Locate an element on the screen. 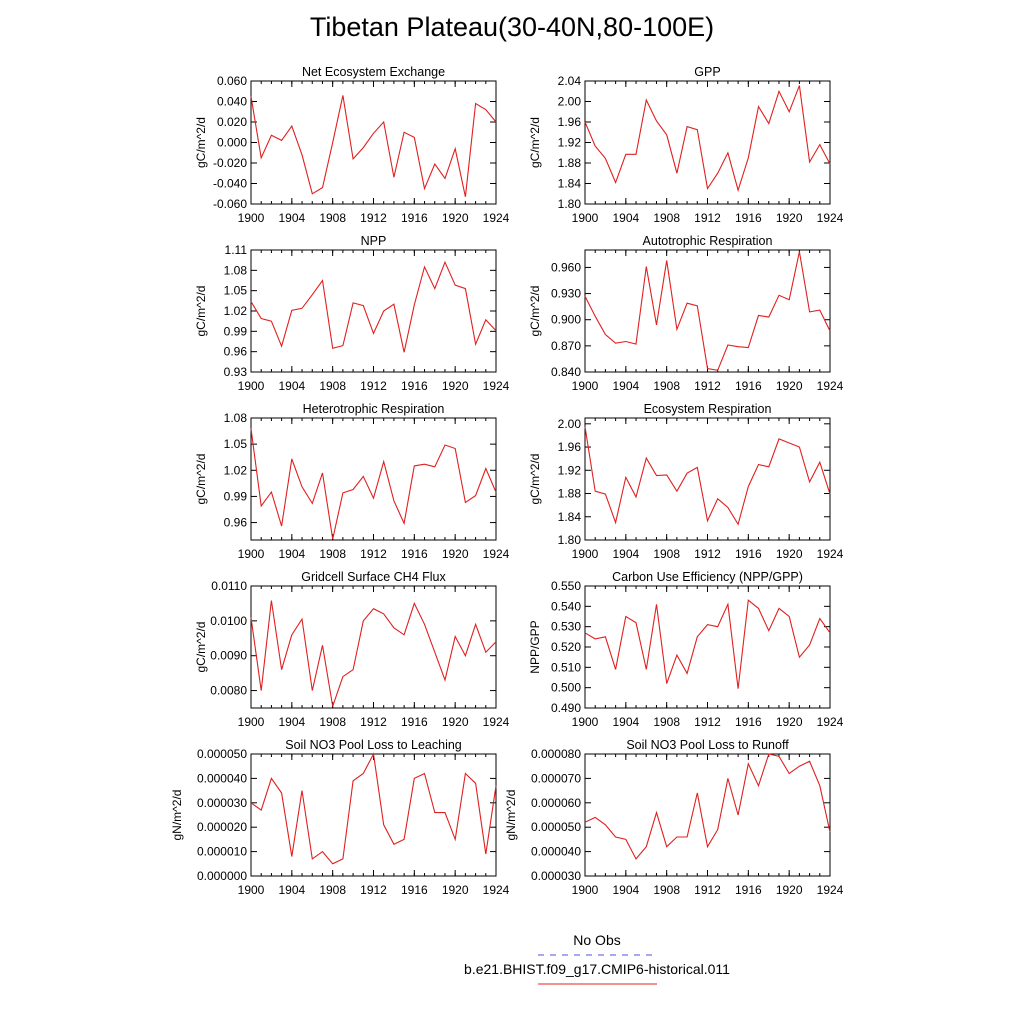  y-tick-label: 0.520 is located at coordinates (566, 647).